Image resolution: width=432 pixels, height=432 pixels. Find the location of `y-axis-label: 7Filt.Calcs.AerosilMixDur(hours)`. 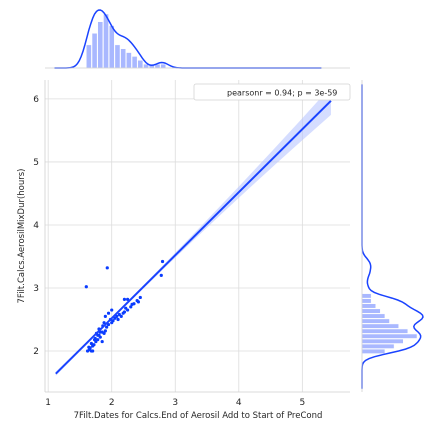

y-axis-label: 7Filt.Calcs.AerosilMixDur(hours) is located at coordinates (22, 236).